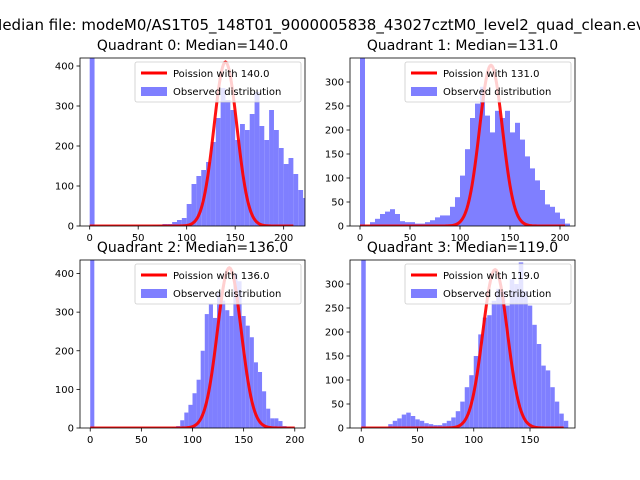 This screenshot has height=480, width=640. I want to click on legend-bar-swatch, so click(154, 91).